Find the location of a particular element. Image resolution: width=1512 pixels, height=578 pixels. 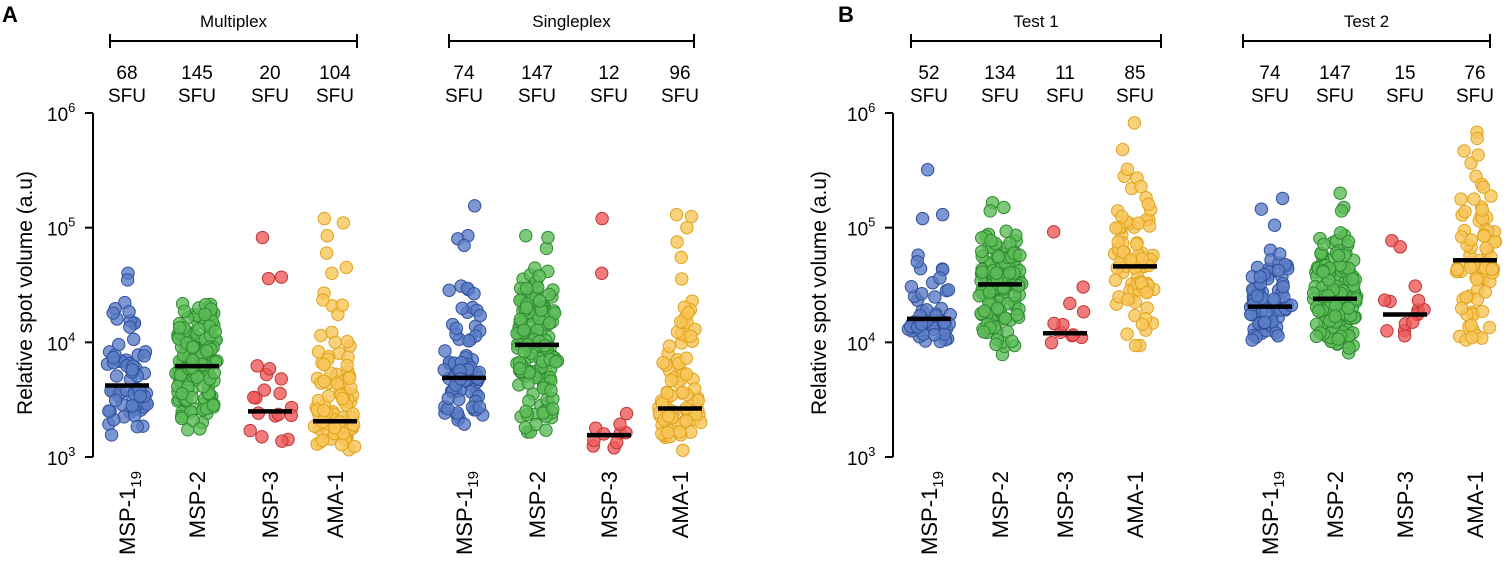

category-label: AMA-1 is located at coordinates (1475, 504).